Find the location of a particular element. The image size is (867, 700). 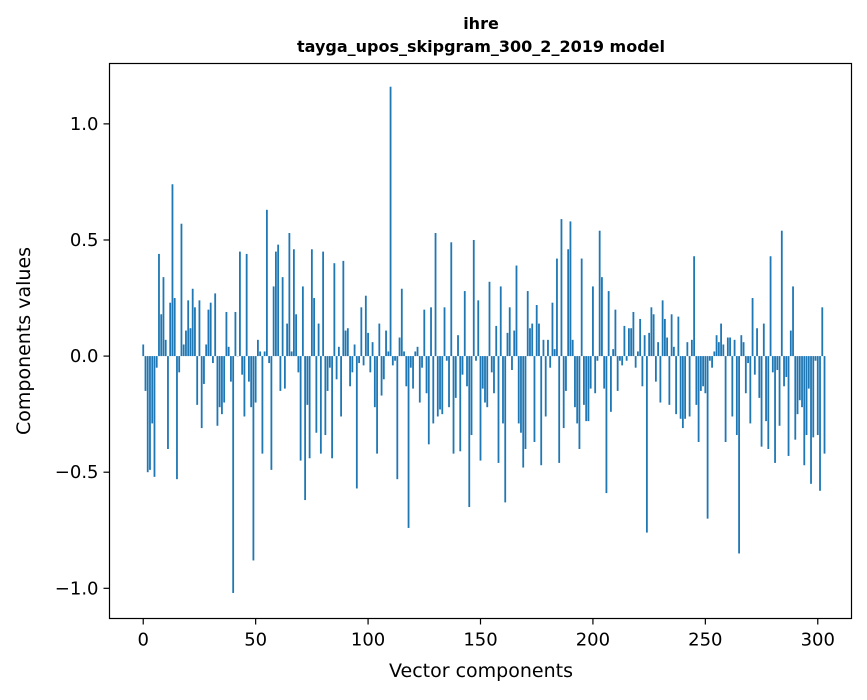

chart-title-line-1: ihre is located at coordinates (481, 23).